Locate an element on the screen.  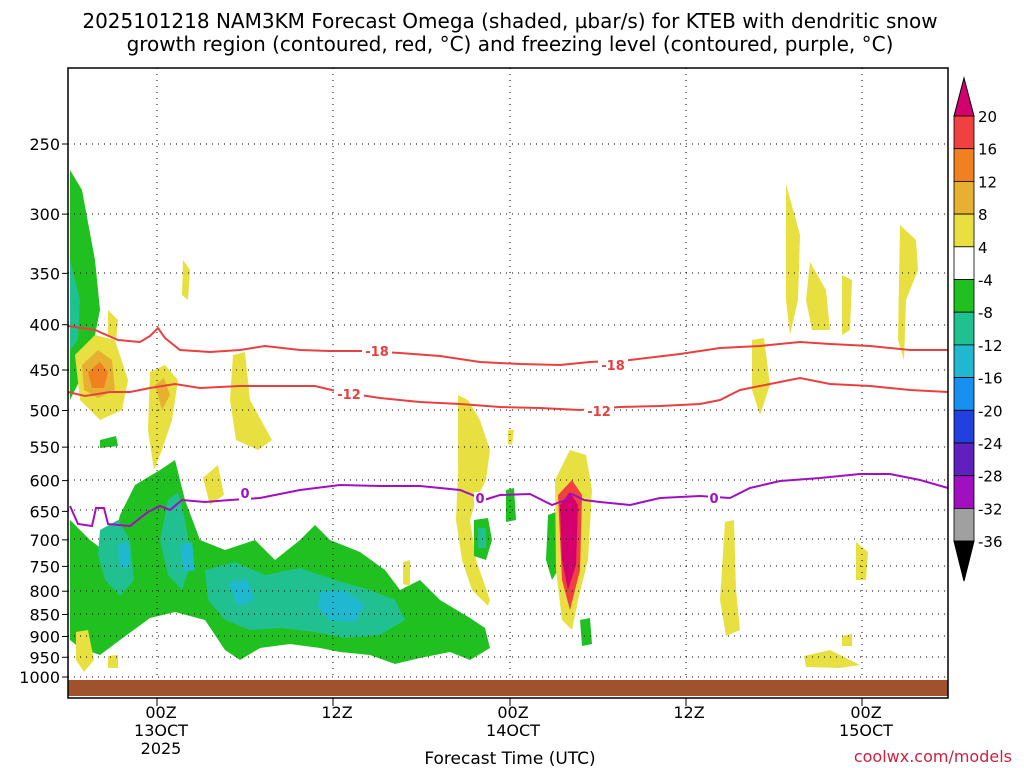
y-tick-label: 550 is located at coordinates (44, 447).